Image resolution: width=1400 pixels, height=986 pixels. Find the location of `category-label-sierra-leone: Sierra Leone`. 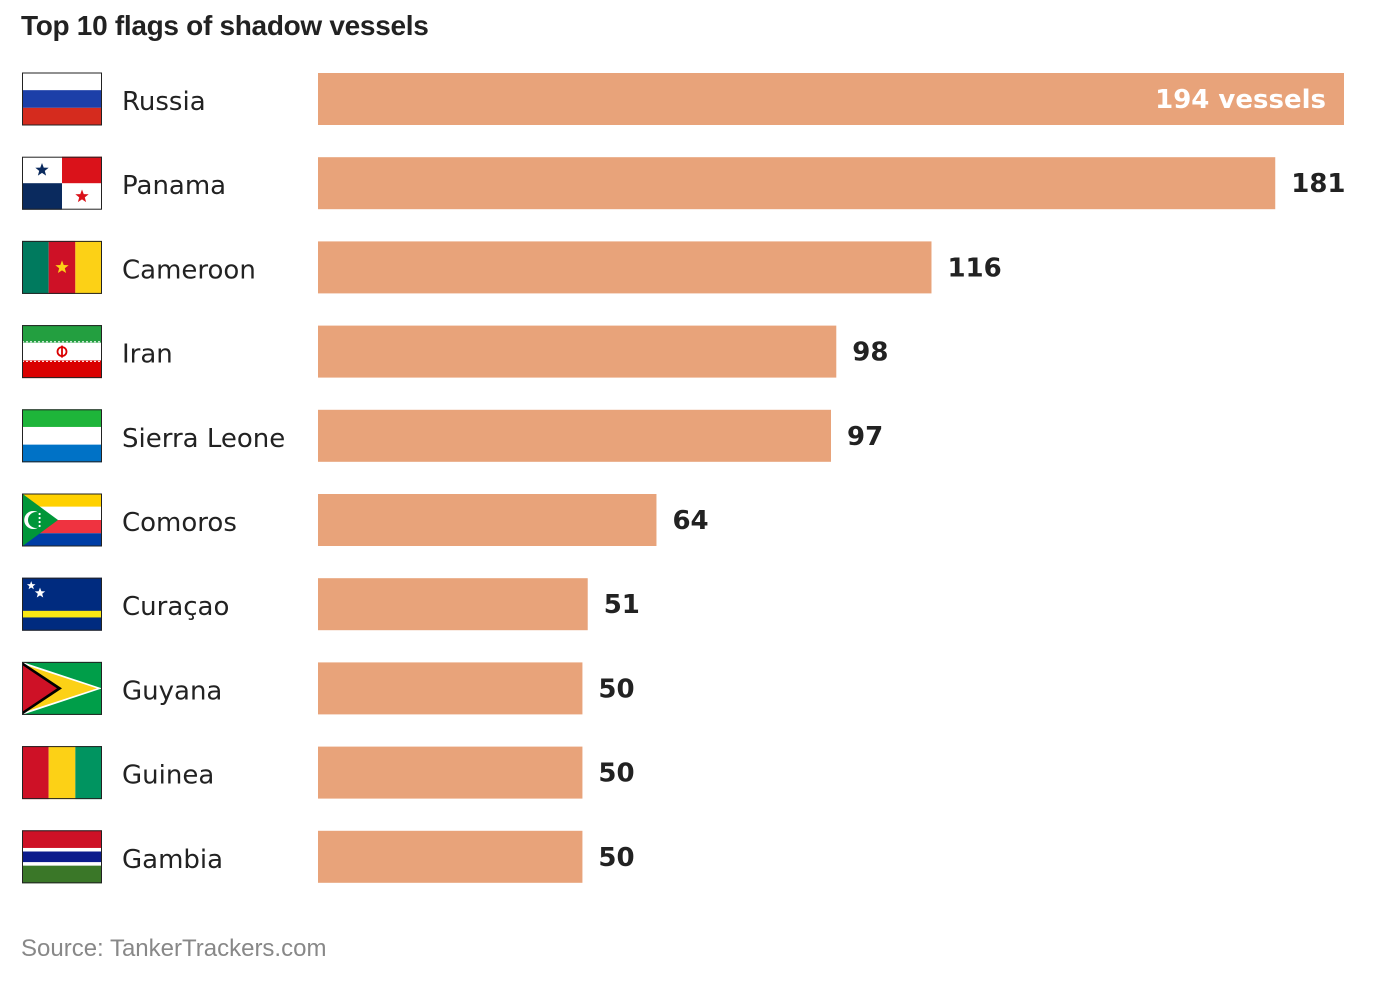

category-label-sierra-leone: Sierra Leone is located at coordinates (203, 439).